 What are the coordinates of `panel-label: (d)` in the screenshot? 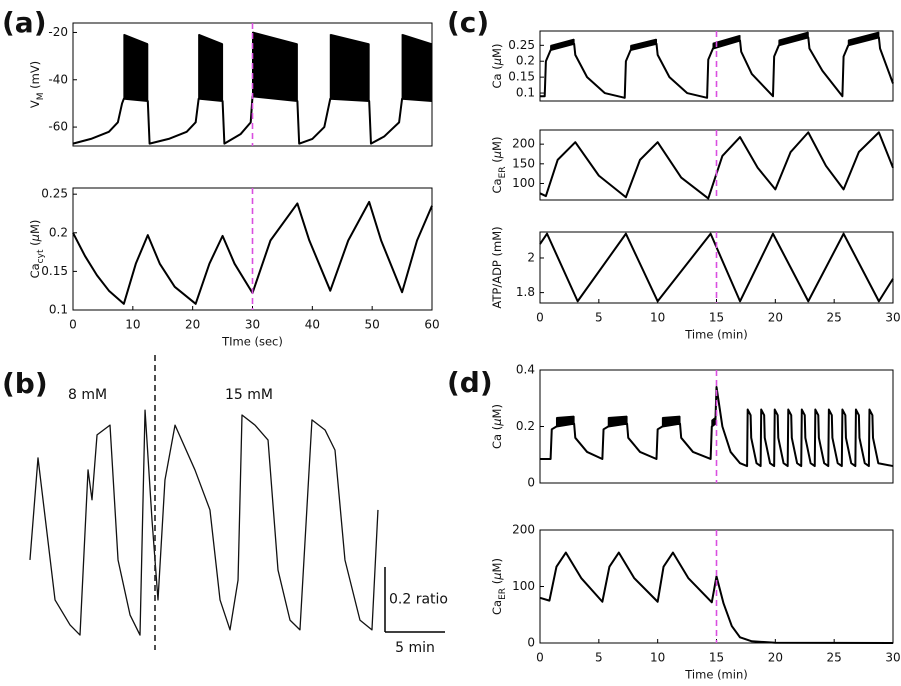 It's located at (470, 382).